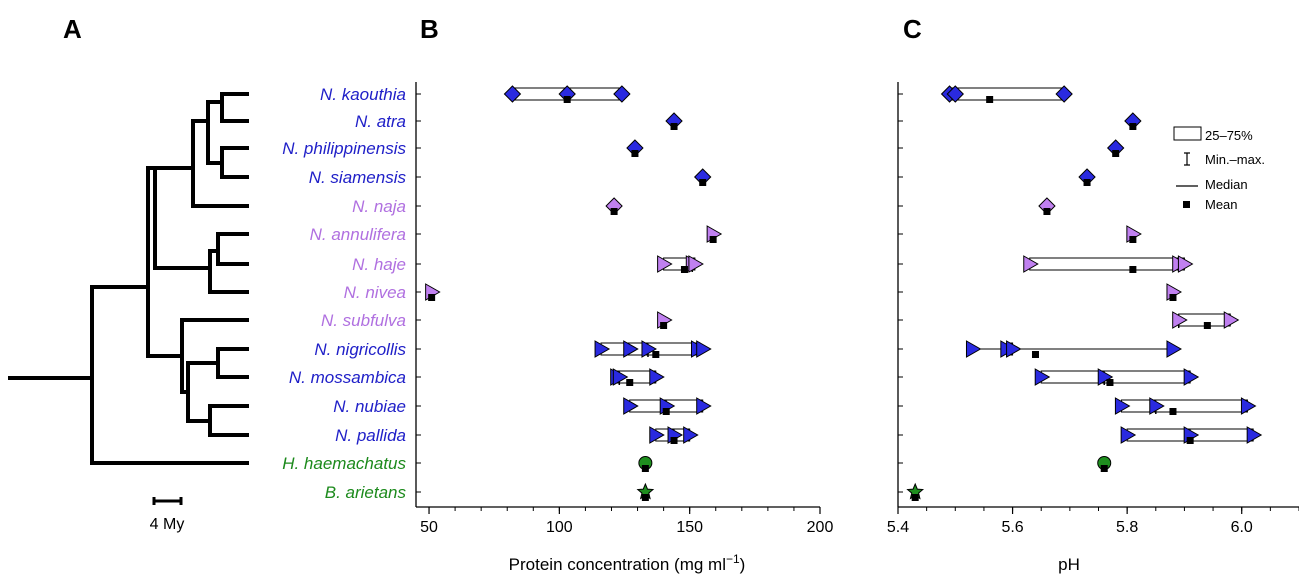 The height and width of the screenshot is (577, 1299). I want to click on x-tick-label: 5.4, so click(898, 527).